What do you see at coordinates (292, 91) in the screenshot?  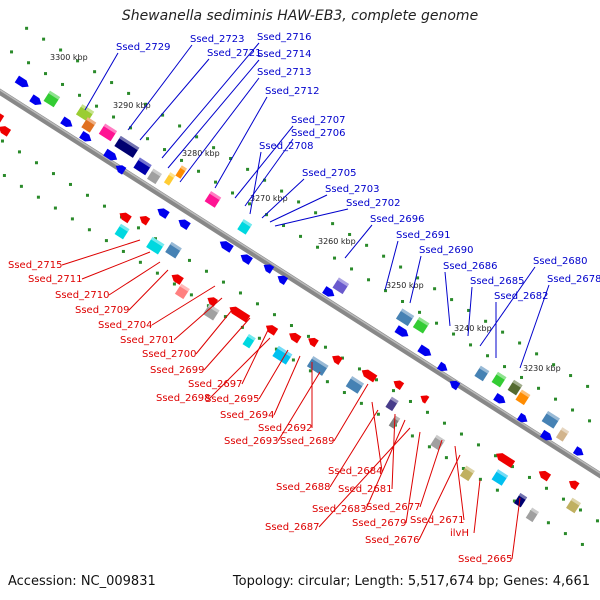 I see `gene-label-forward: Ssed_2712` at bounding box center [292, 91].